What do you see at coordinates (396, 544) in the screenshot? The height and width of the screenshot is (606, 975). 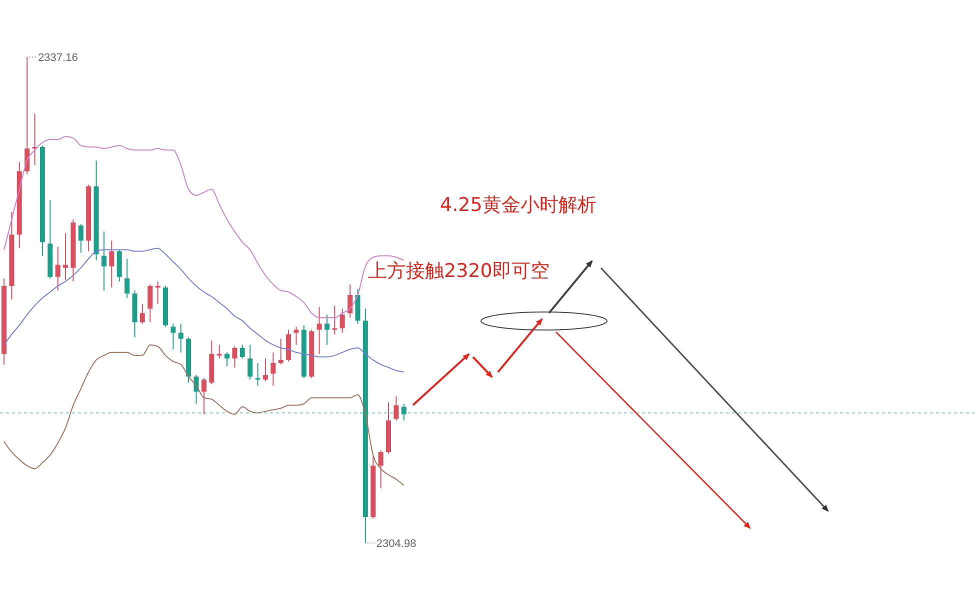 I see `annotation: 2304.98` at bounding box center [396, 544].